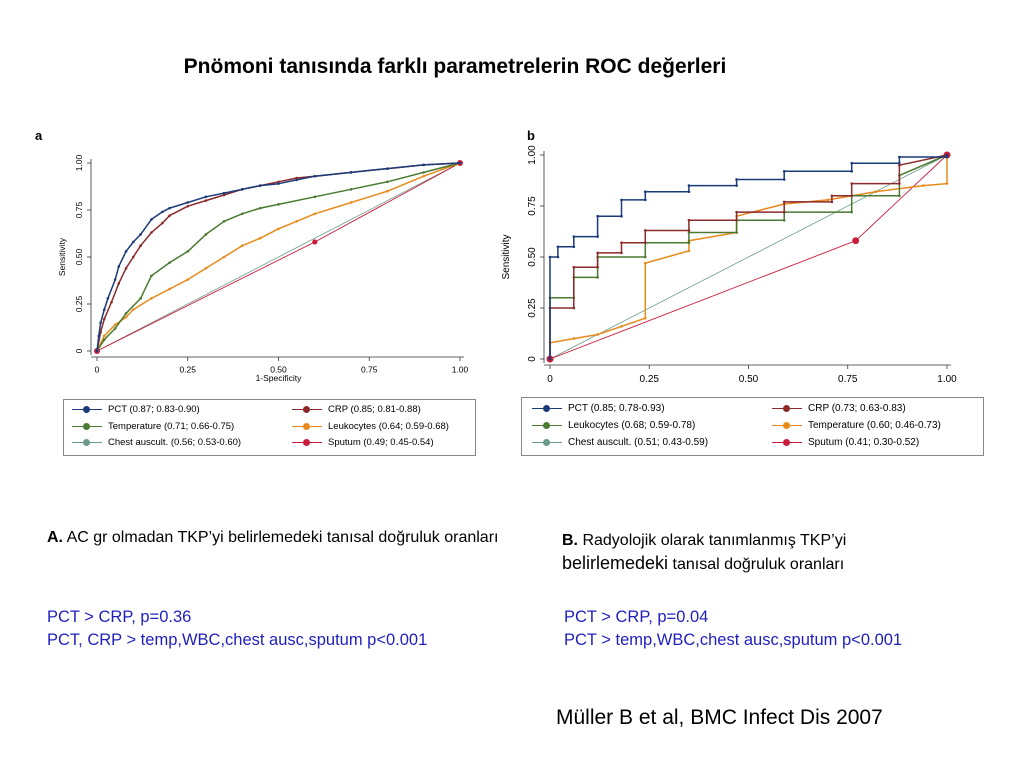  What do you see at coordinates (857, 408) in the screenshot?
I see `legend-label: CRP (0.73; 0.63-0.83)` at bounding box center [857, 408].